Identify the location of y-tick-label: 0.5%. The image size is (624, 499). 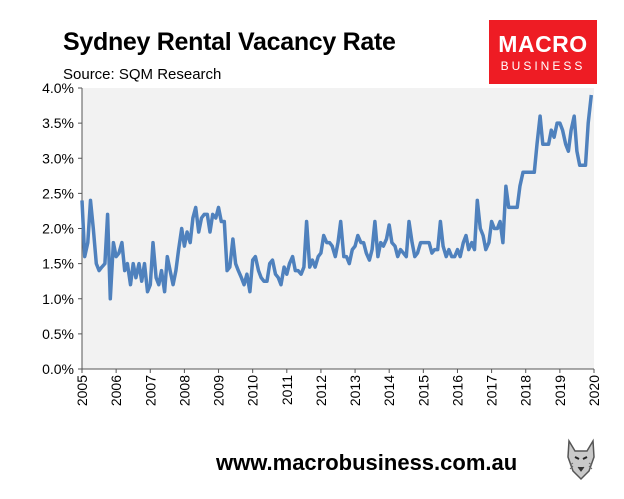
(58, 334).